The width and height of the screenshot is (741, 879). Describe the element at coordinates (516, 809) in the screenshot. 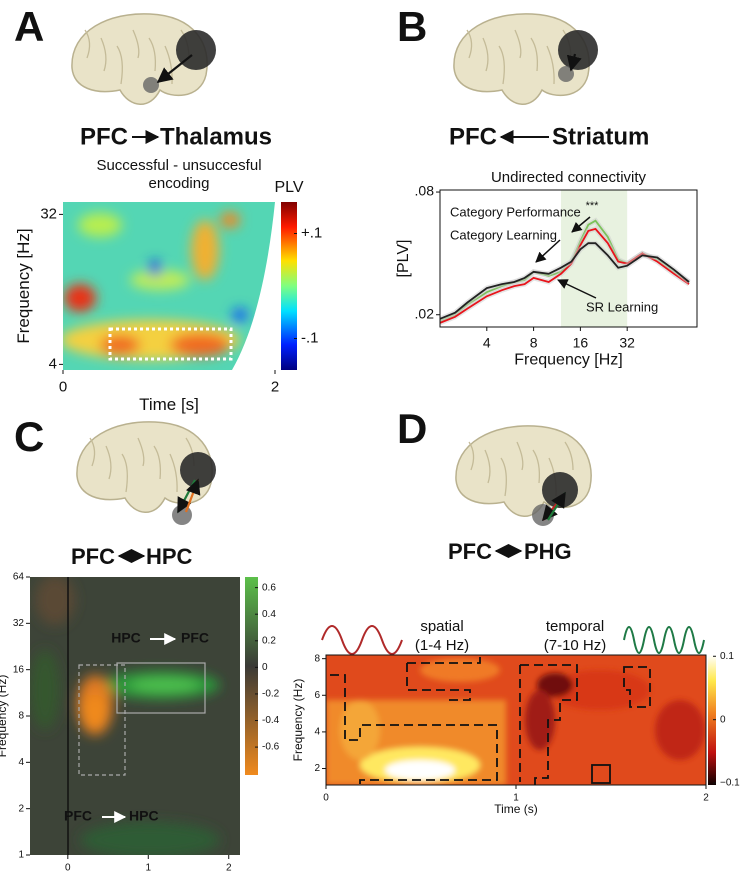

I see `x-axis-label: Time (s)` at that location.